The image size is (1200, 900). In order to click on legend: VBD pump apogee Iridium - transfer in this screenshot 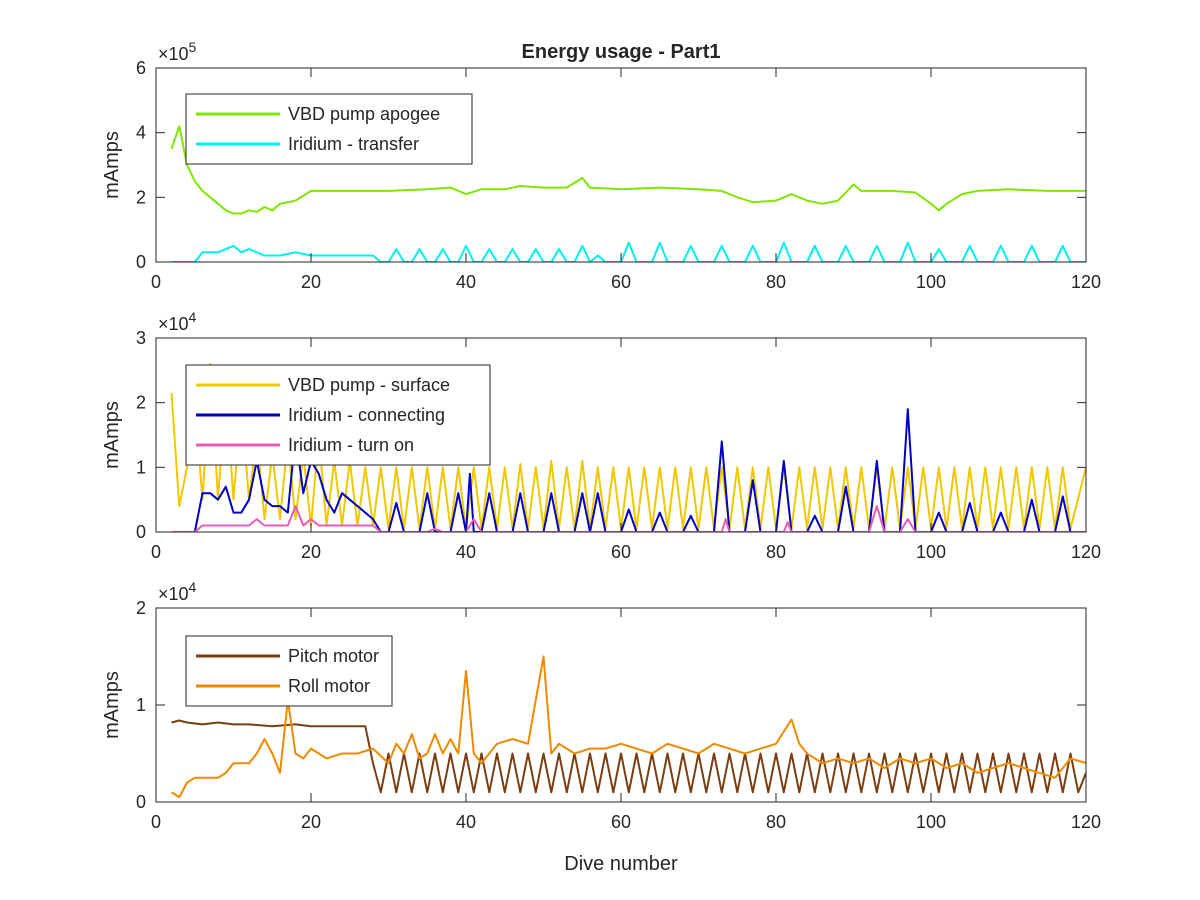, I will do `click(329, 129)`.